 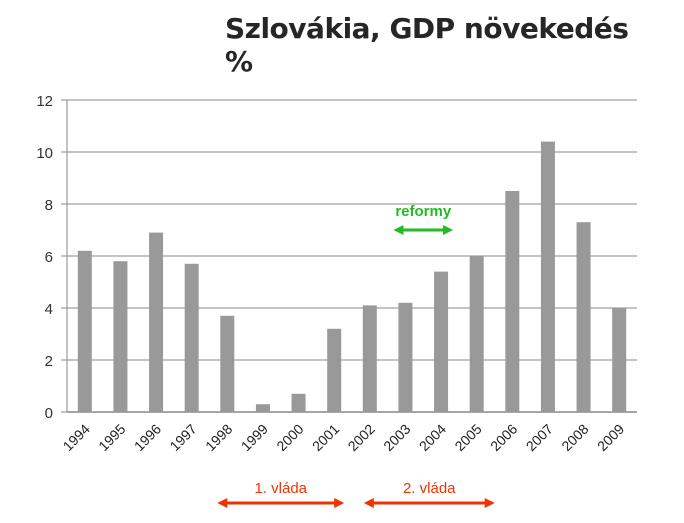 What do you see at coordinates (512, 301) in the screenshot?
I see `bar-2006` at bounding box center [512, 301].